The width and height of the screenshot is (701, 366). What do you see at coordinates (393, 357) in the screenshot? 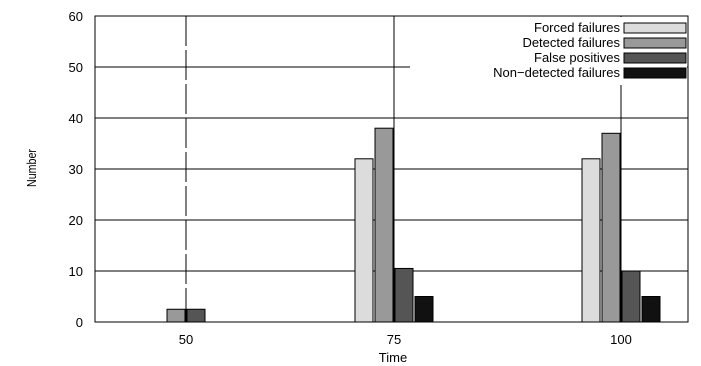
I see `x-axis-label: Time` at bounding box center [393, 357].